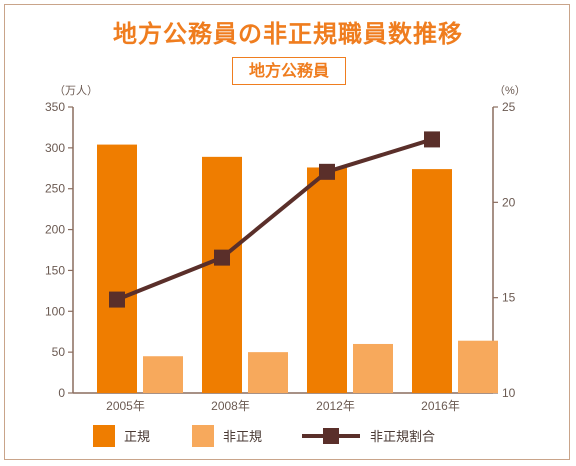  Describe the element at coordinates (55, 107) in the screenshot. I see `left-tick-label: 350` at that location.